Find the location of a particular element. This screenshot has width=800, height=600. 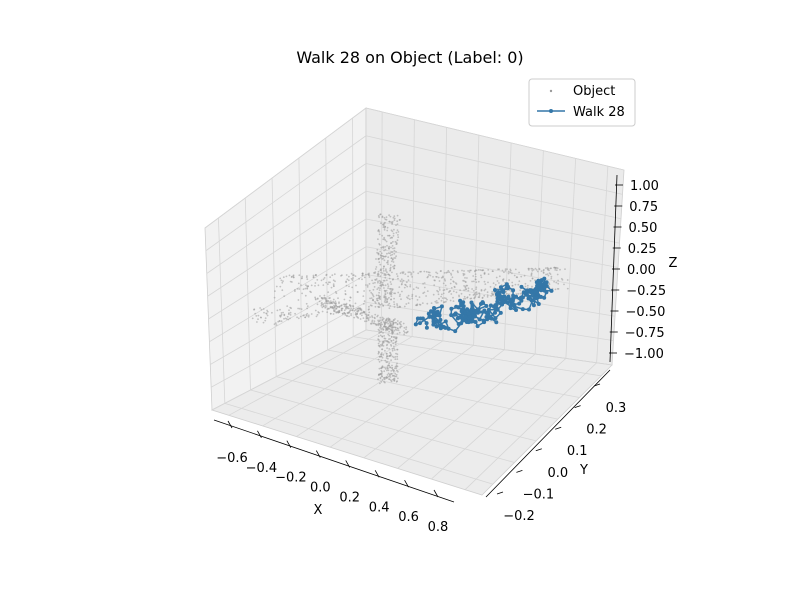

y-axis-line is located at coordinates (548, 433).